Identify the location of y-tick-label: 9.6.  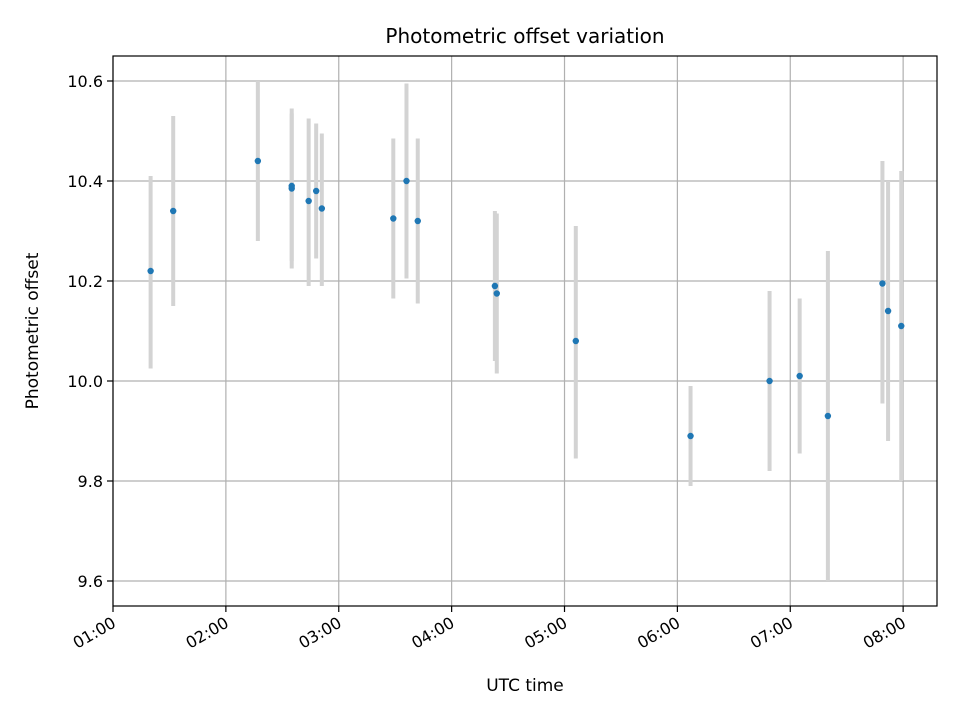
(90, 581).